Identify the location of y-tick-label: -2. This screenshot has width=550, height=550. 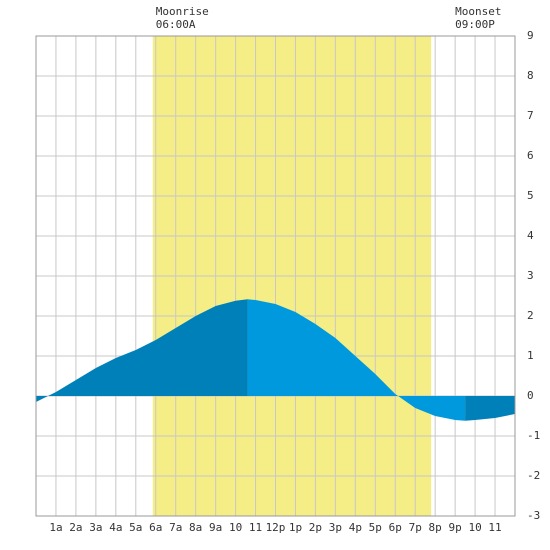
(533, 475).